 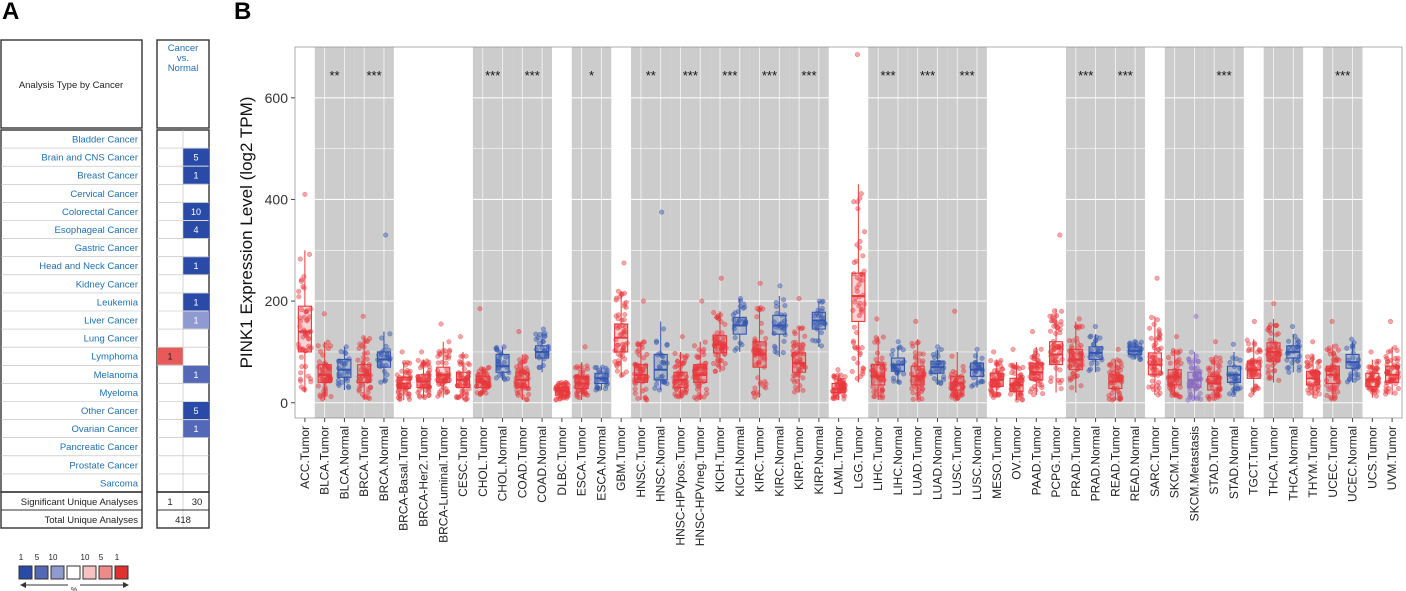 What do you see at coordinates (183, 48) in the screenshot?
I see `cancer-vs-normal-header-1: Cancer` at bounding box center [183, 48].